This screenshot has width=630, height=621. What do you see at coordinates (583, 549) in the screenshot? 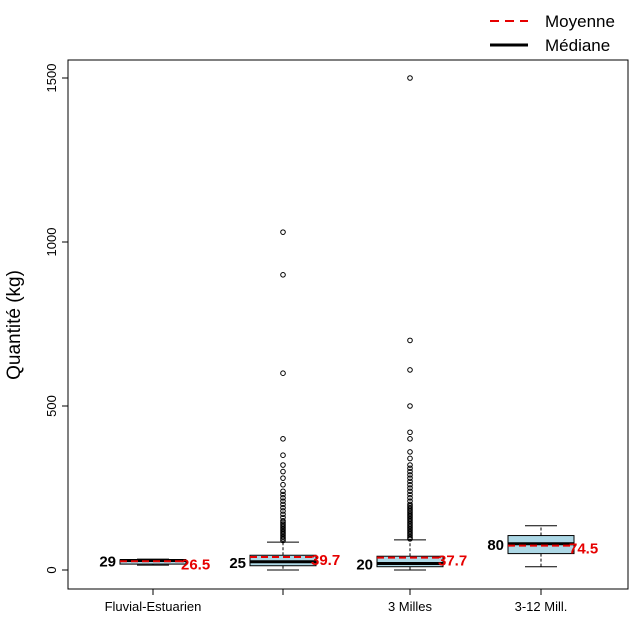
I see `mean-value-label: 74.5` at bounding box center [583, 549].